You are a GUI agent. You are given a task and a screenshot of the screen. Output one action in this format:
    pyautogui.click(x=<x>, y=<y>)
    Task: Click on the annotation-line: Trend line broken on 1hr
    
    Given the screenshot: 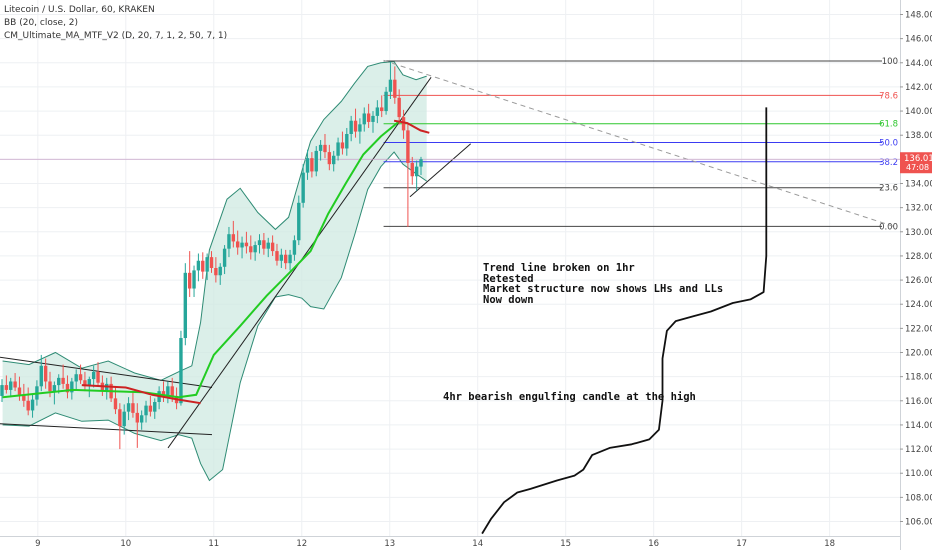 What is the action you would take?
    pyautogui.click(x=559, y=268)
    